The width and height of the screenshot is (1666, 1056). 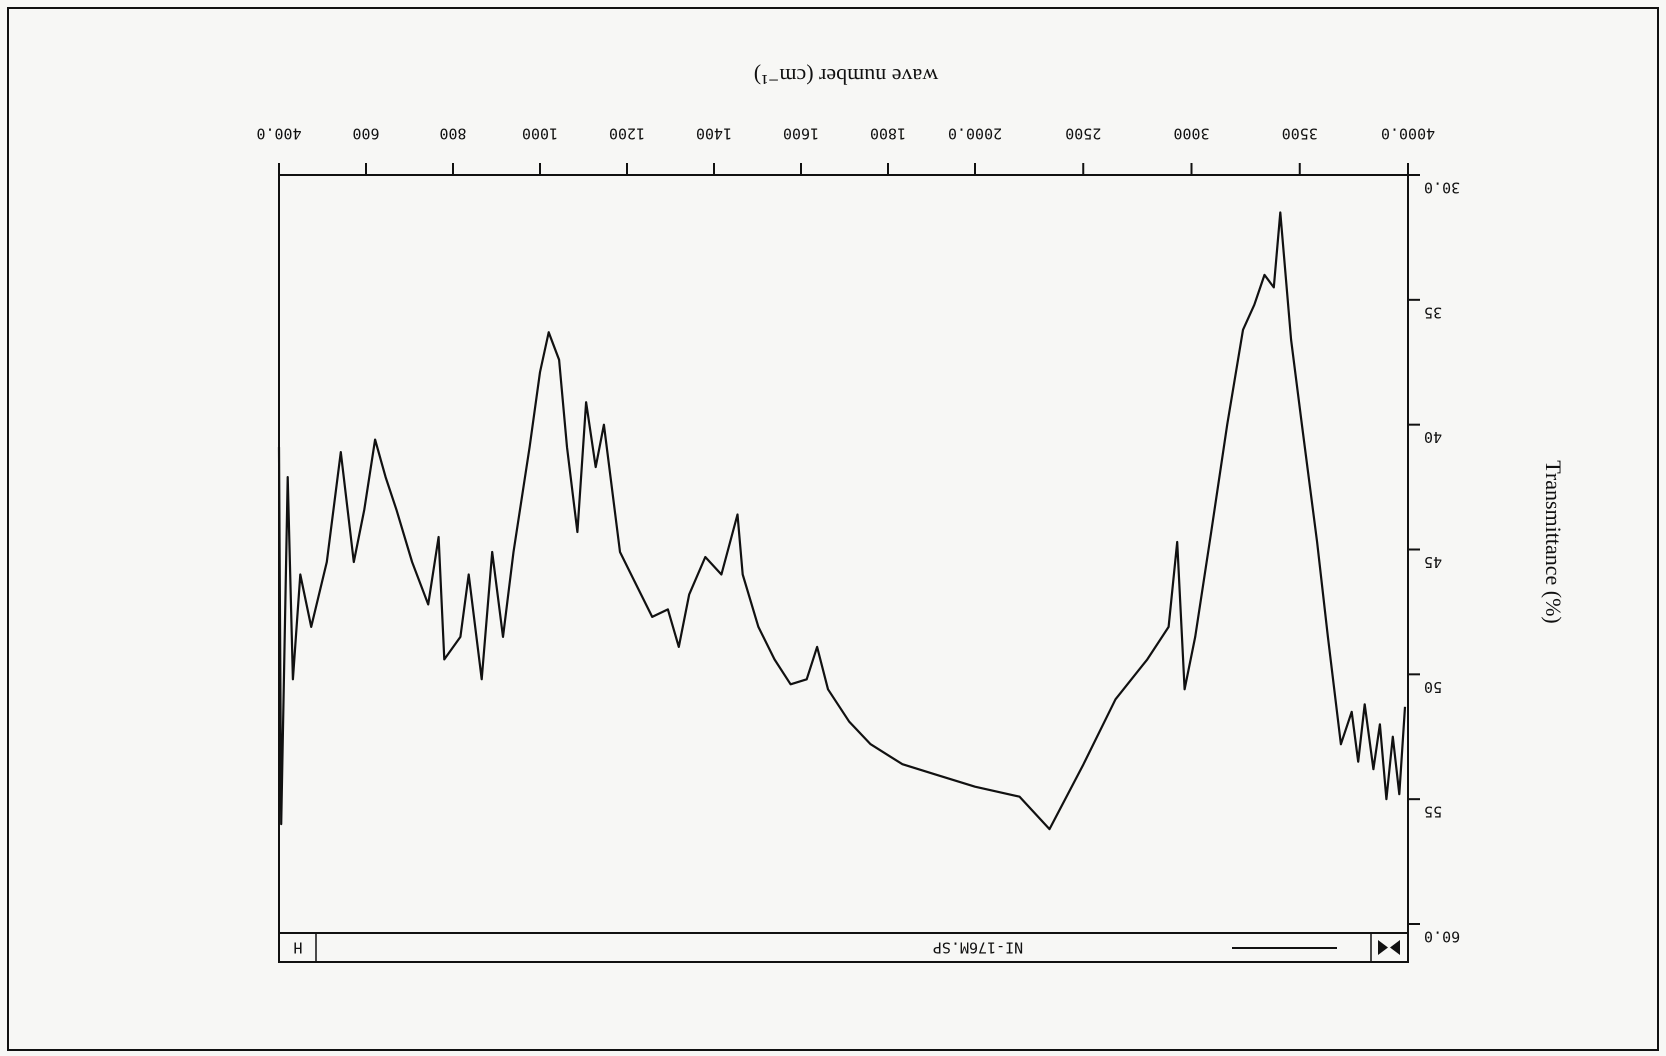 What do you see at coordinates (1433, 812) in the screenshot?
I see `y-tick-label: 55` at bounding box center [1433, 812].